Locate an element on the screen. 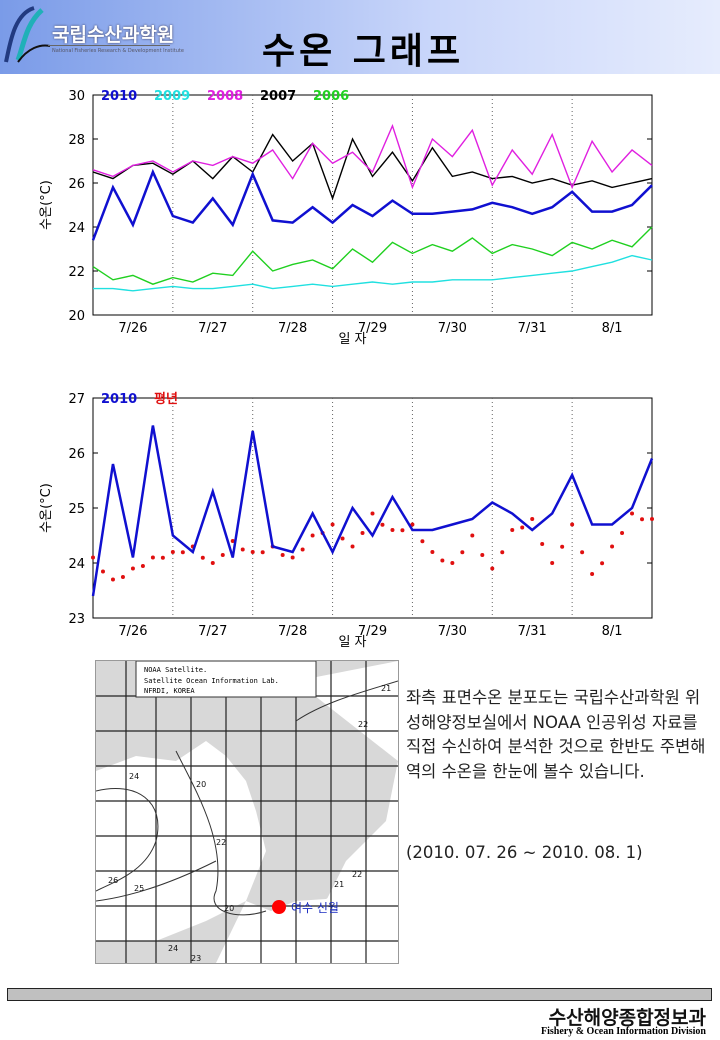 The width and height of the screenshot is (720, 1040). fish-logo-icon is located at coordinates (27, 34).